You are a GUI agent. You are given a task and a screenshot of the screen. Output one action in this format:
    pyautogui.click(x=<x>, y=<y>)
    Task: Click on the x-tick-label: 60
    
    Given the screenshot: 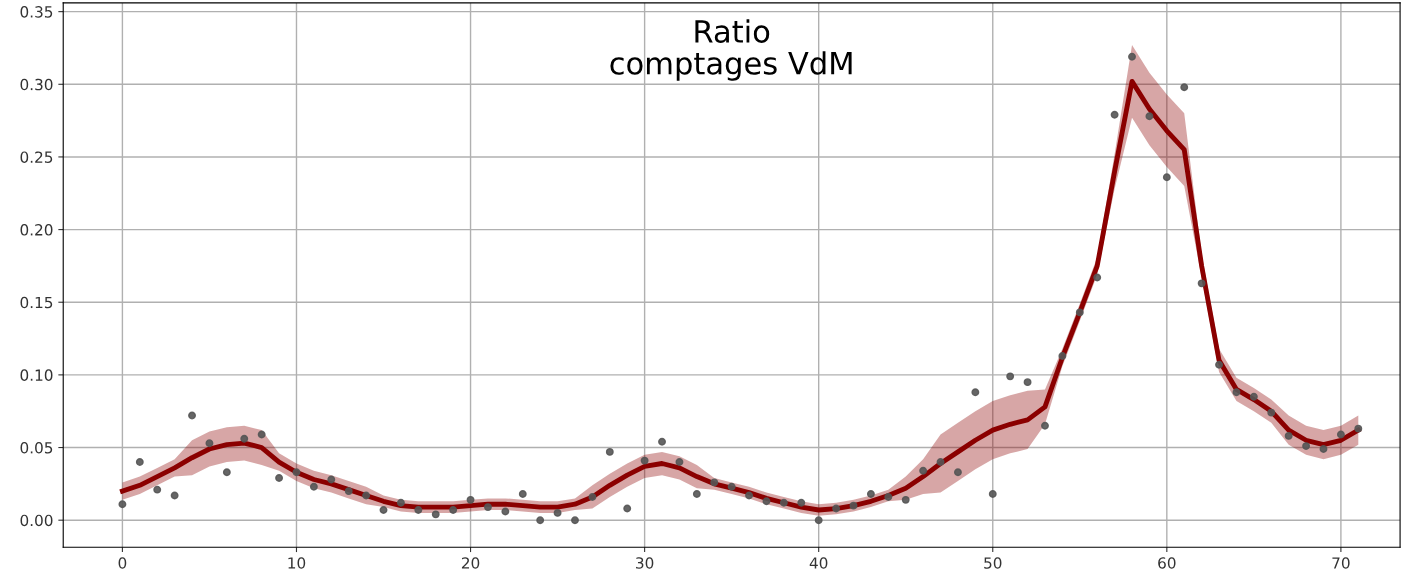 What is the action you would take?
    pyautogui.click(x=1167, y=563)
    